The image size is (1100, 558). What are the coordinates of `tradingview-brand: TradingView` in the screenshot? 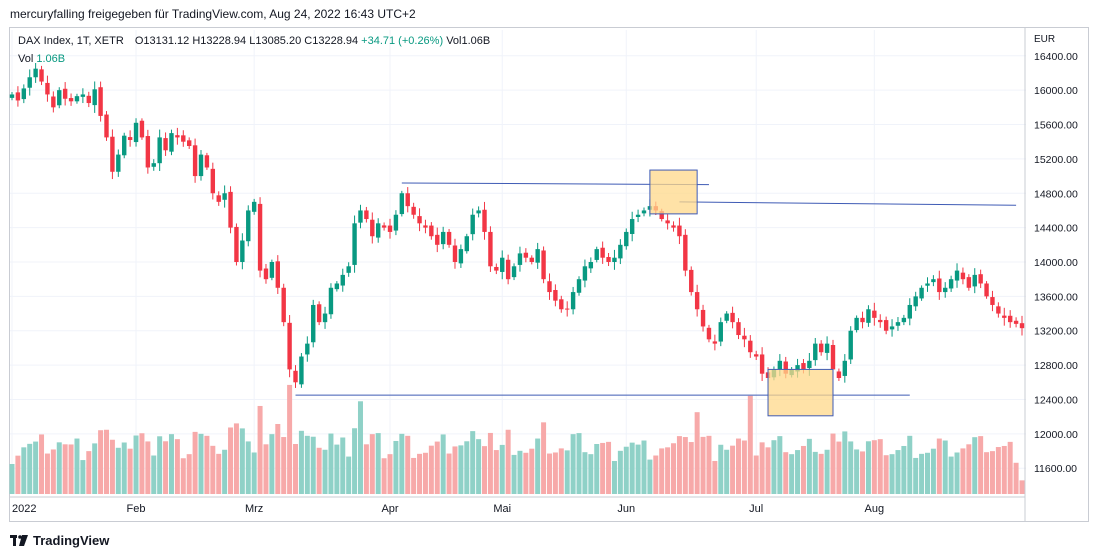 It's located at (59, 540).